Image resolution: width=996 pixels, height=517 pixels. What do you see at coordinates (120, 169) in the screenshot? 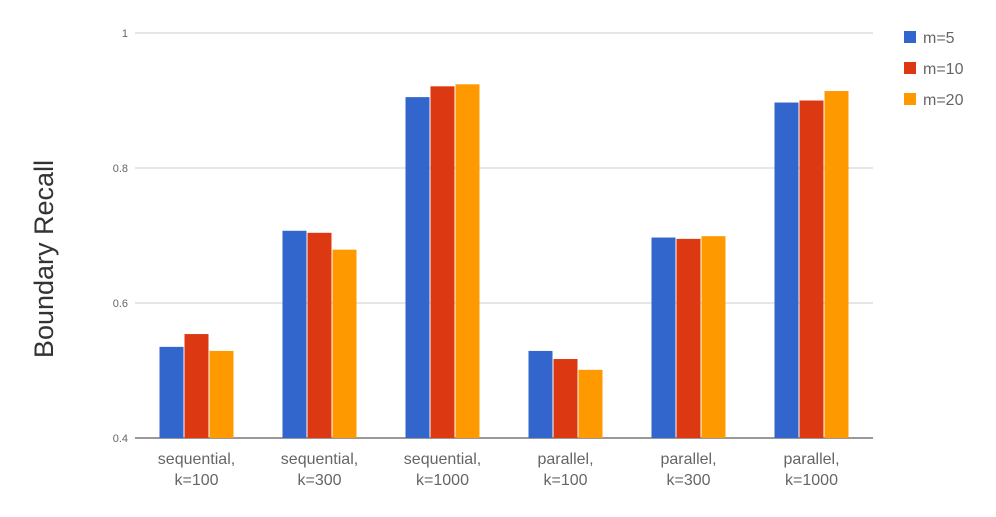
I see `y-tick-label: 0.8` at bounding box center [120, 169].